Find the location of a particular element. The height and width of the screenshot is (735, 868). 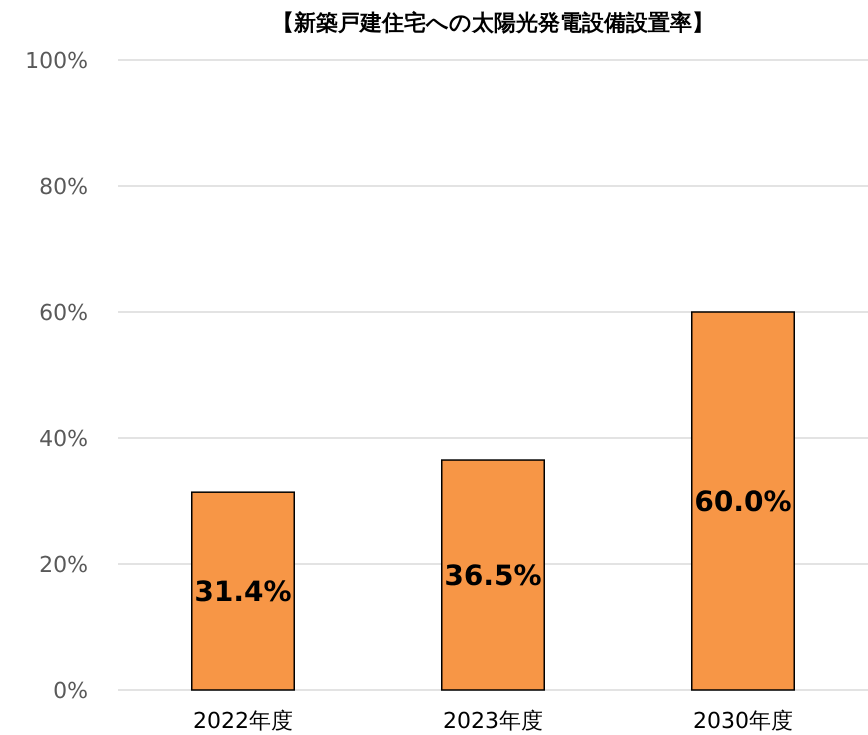

x-tick-label: 2030年度 is located at coordinates (743, 721).